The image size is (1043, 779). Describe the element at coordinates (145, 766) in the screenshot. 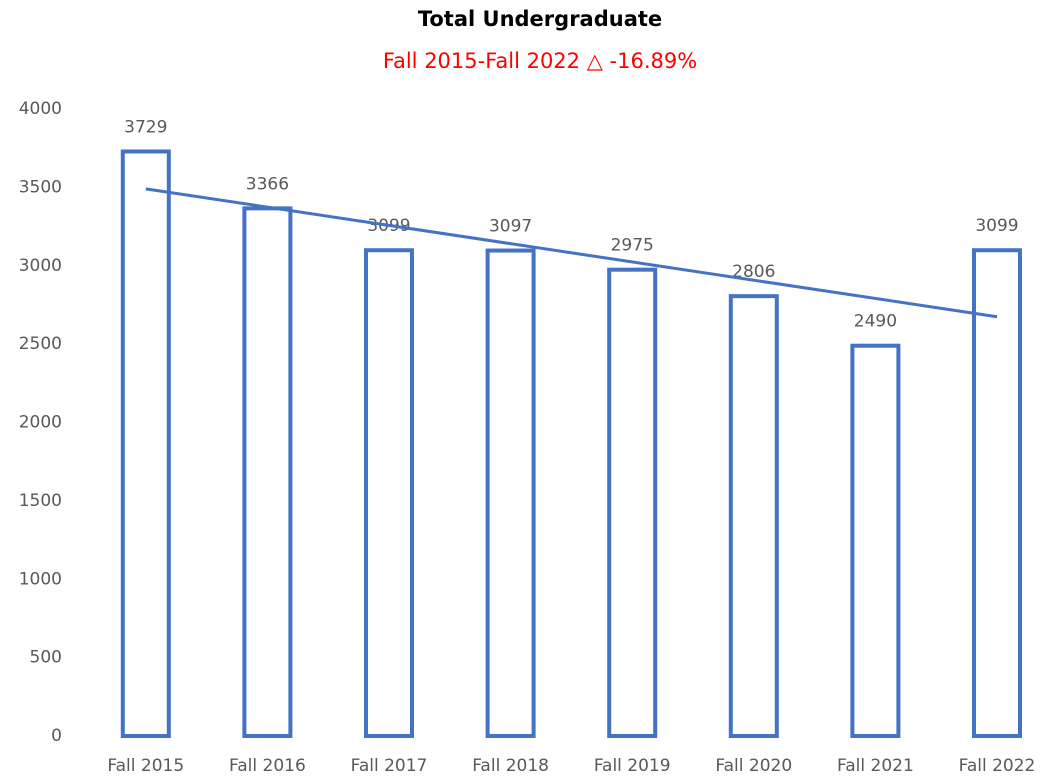

I see `x-tick-label: Fall 2015` at that location.